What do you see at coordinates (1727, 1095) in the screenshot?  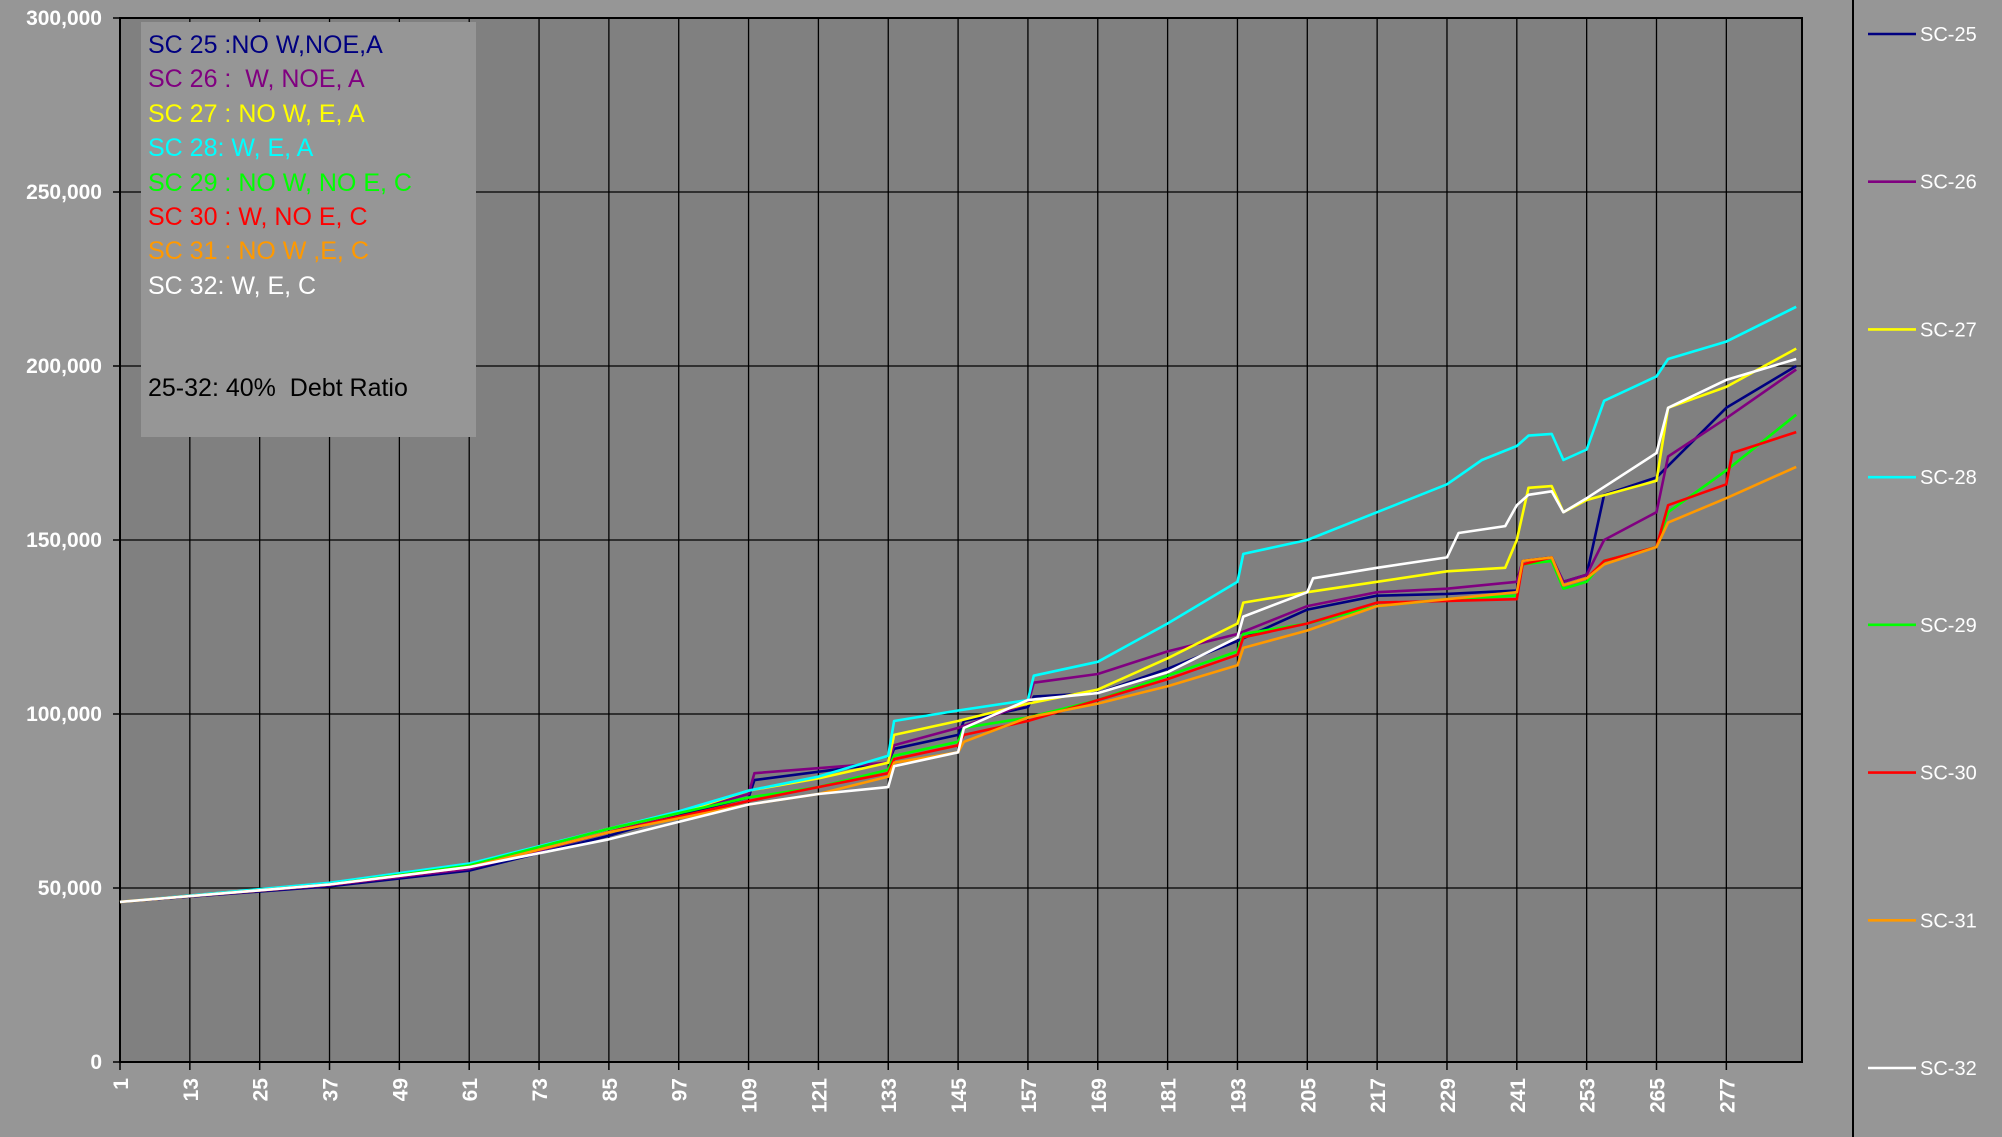 I see `x-tick-label: 277` at bounding box center [1727, 1095].